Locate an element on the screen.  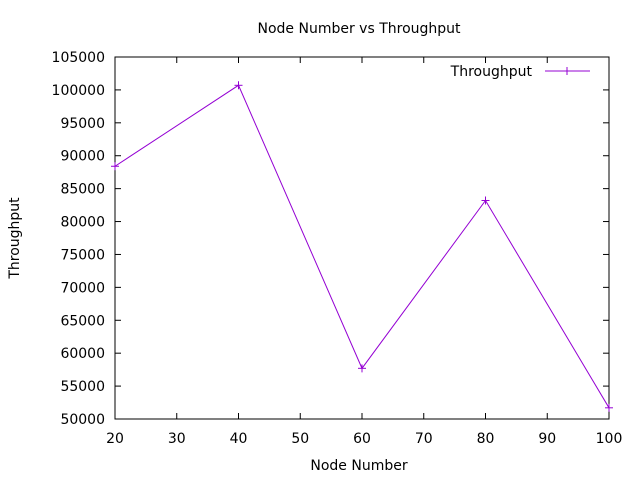
y-tick-label: 90000 is located at coordinates (82, 157).